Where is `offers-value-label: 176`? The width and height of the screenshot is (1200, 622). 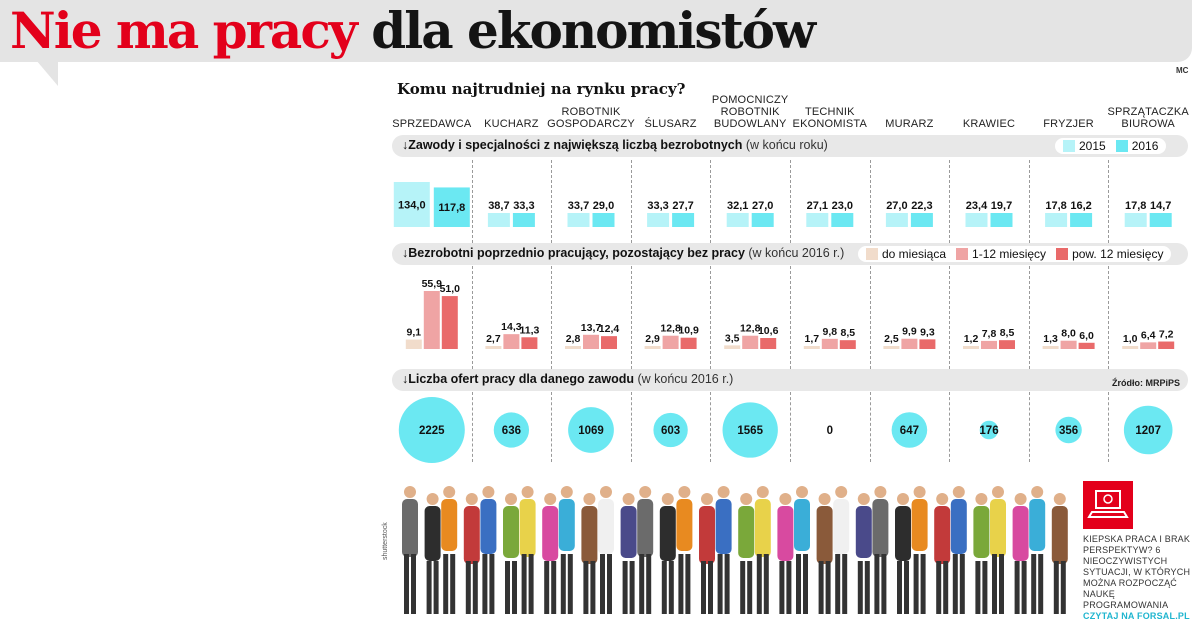 offers-value-label: 176 is located at coordinates (988, 431).